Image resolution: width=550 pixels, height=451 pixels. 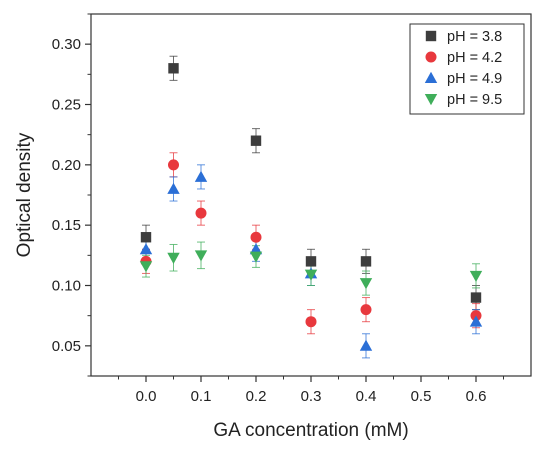 I want to click on y-tick-label: 0.05, so click(x=66, y=346).